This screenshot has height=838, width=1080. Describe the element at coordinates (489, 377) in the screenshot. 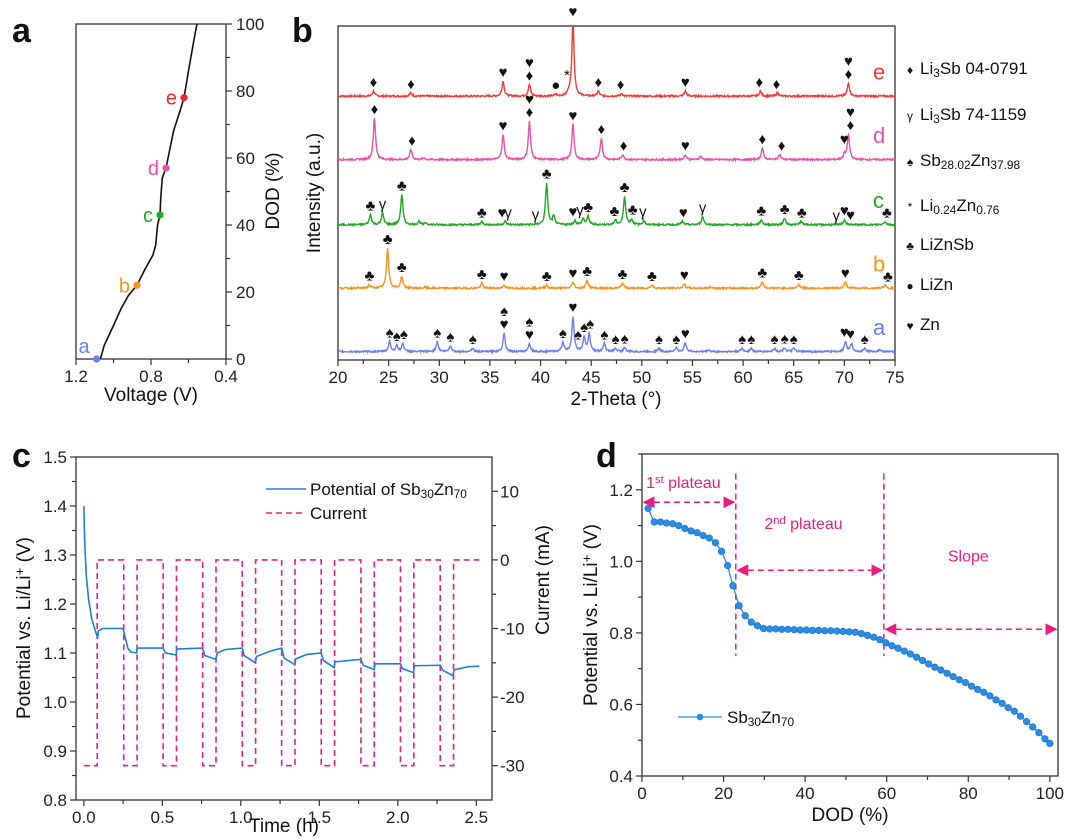

I see `x-tick-label: 35` at that location.